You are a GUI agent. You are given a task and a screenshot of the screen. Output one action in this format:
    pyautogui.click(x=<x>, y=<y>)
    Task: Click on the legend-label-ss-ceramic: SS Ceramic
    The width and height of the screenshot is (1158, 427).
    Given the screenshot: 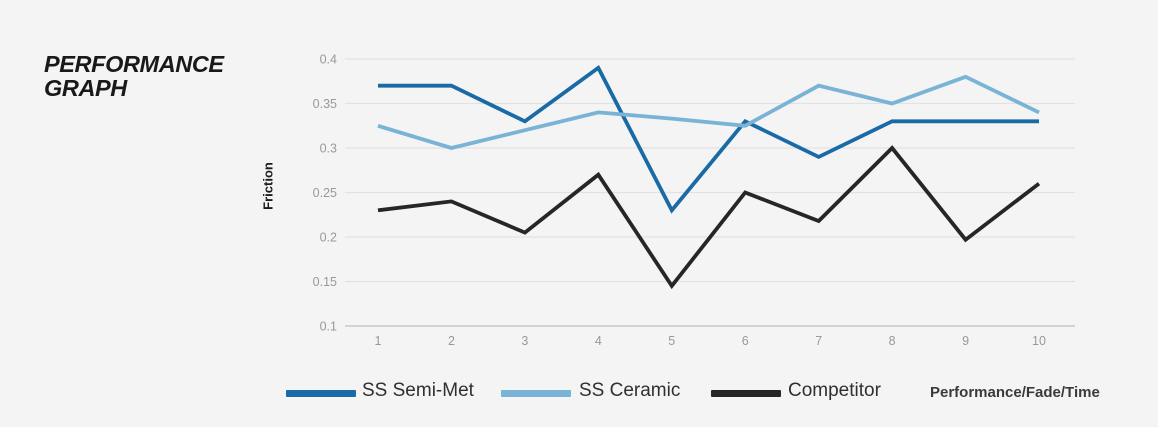 What is the action you would take?
    pyautogui.click(x=630, y=390)
    